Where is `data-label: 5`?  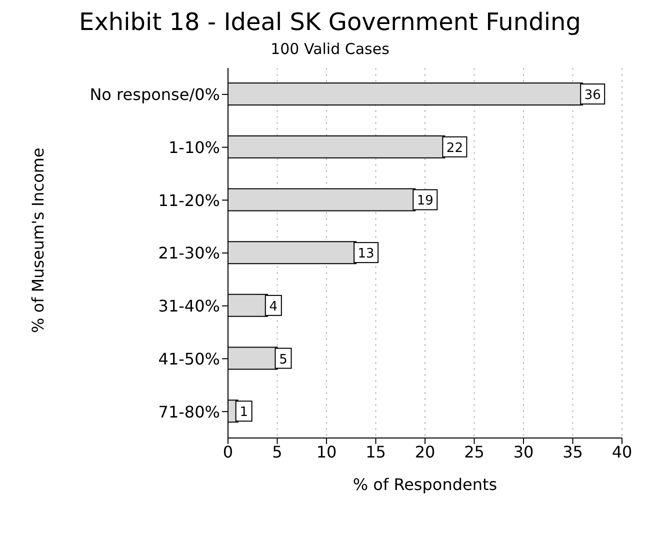
data-label: 5 is located at coordinates (283, 360).